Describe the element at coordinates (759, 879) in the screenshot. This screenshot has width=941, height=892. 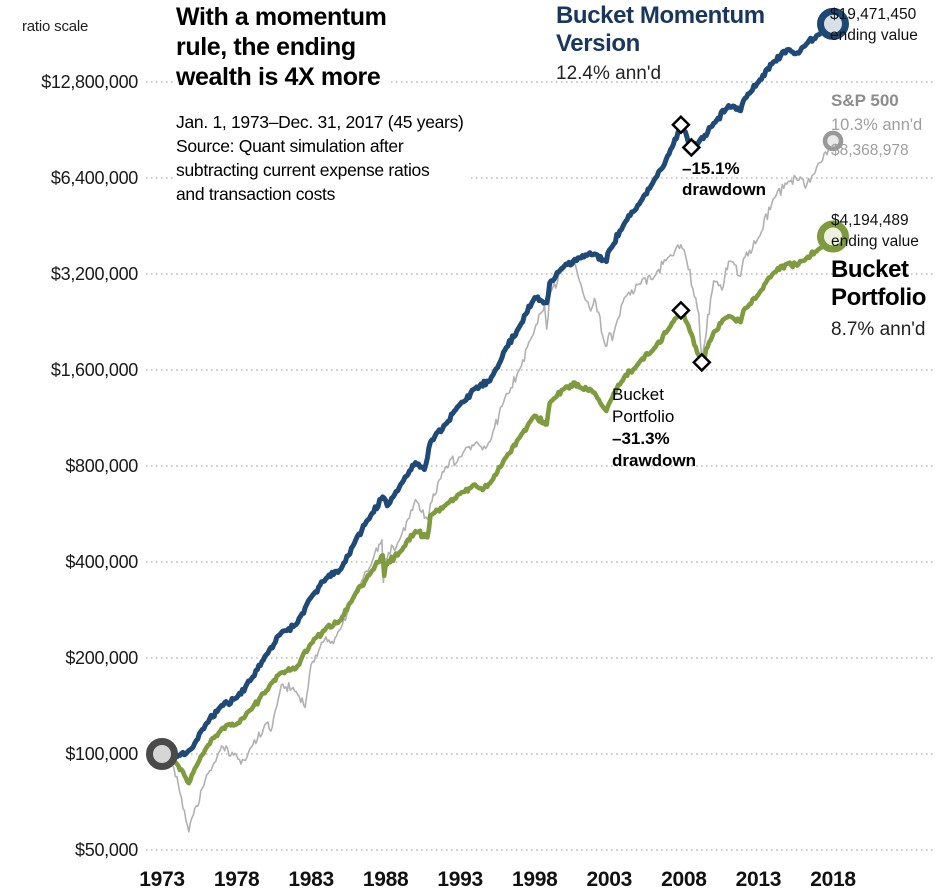
I see `x-axis-tick-label: 2013` at that location.